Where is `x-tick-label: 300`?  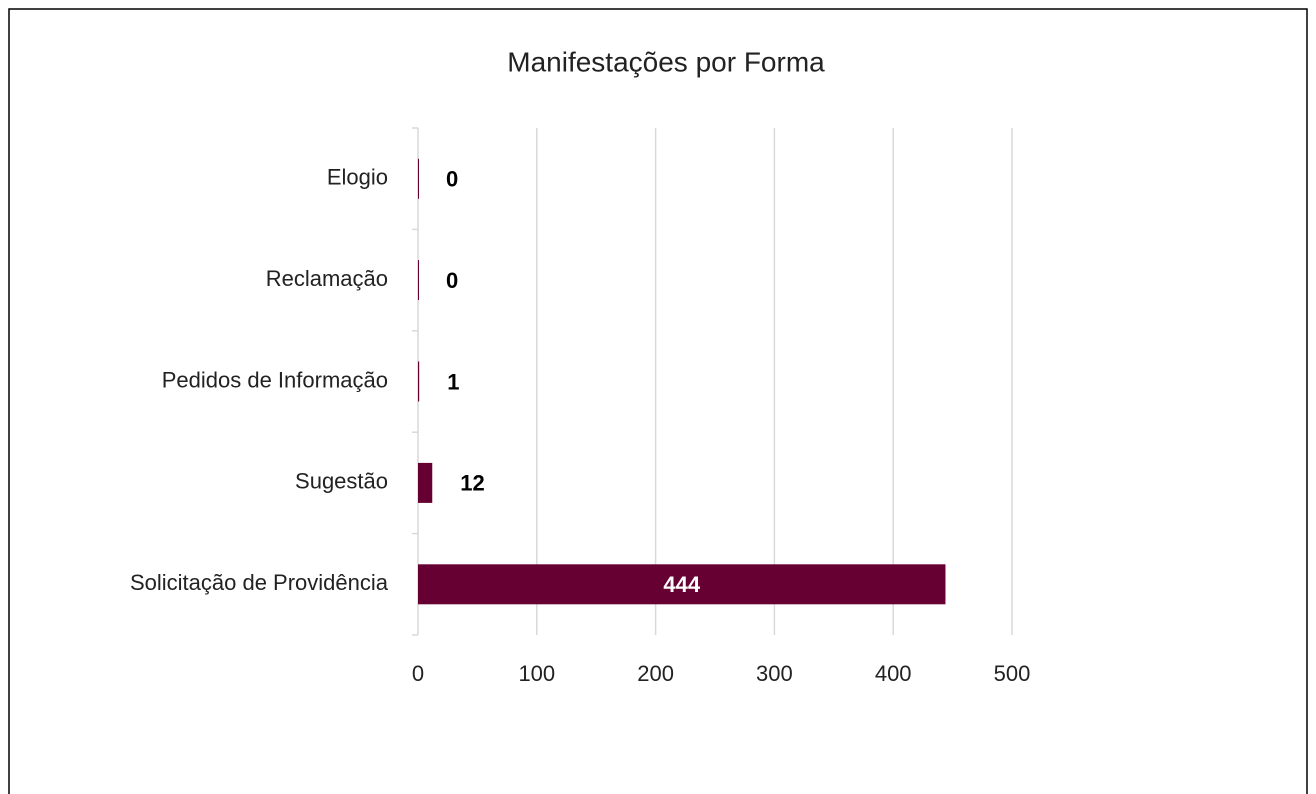 x-tick-label: 300 is located at coordinates (774, 673).